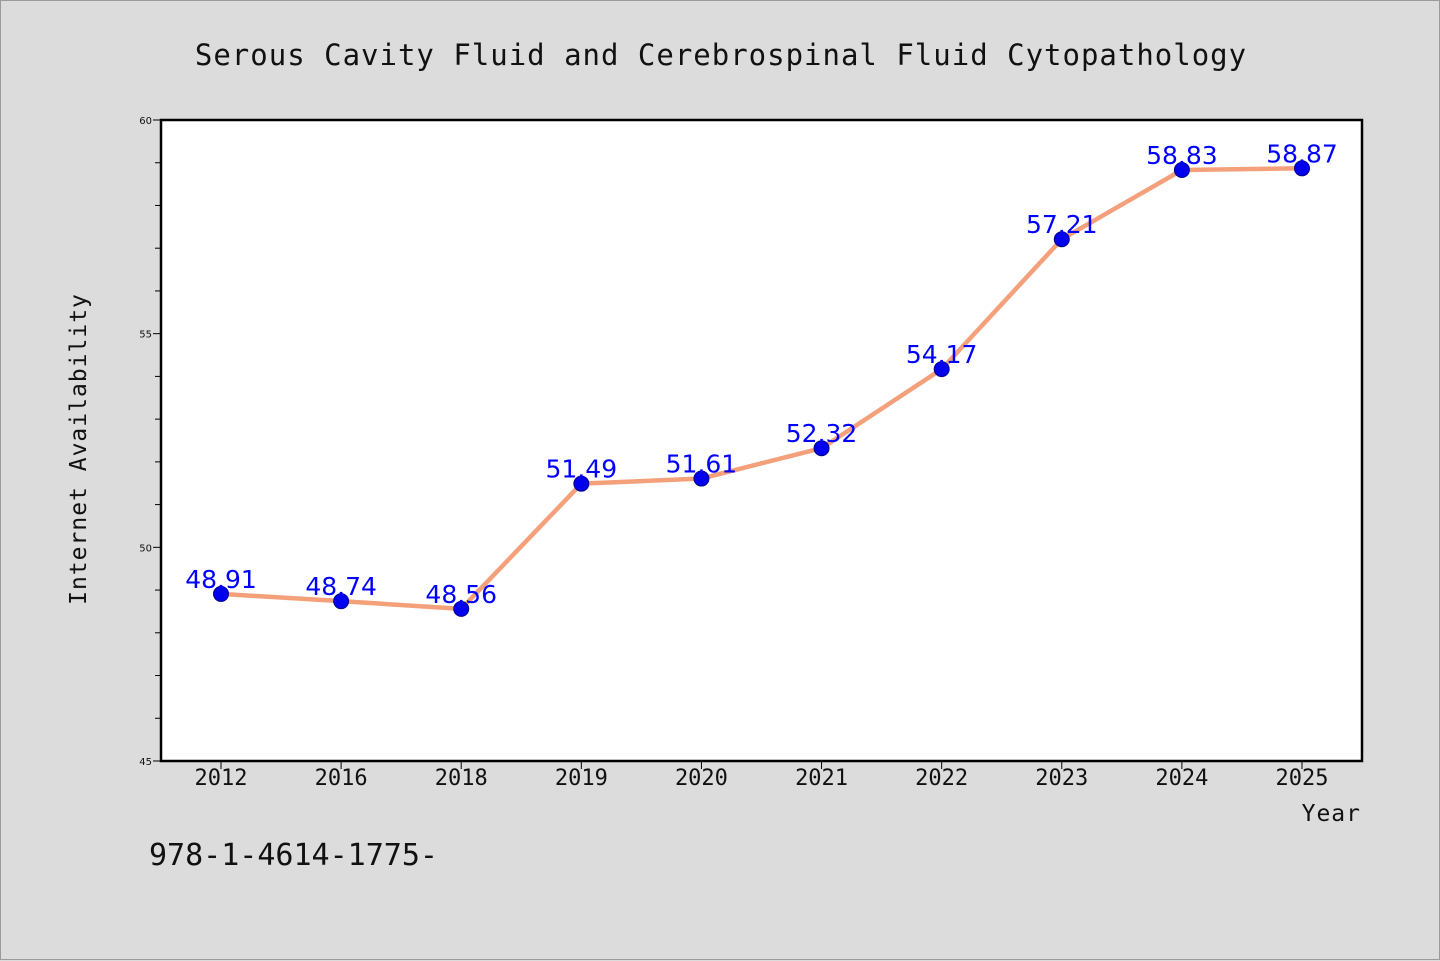 The height and width of the screenshot is (961, 1440). What do you see at coordinates (1302, 153) in the screenshot?
I see `data-label: 58.87` at bounding box center [1302, 153].